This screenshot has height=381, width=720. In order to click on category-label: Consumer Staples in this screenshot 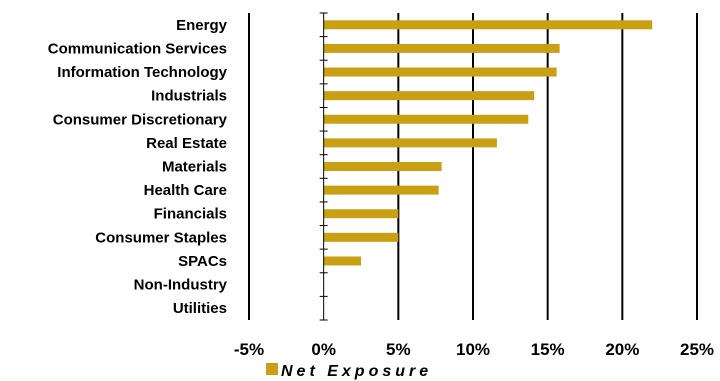, I will do `click(161, 237)`.